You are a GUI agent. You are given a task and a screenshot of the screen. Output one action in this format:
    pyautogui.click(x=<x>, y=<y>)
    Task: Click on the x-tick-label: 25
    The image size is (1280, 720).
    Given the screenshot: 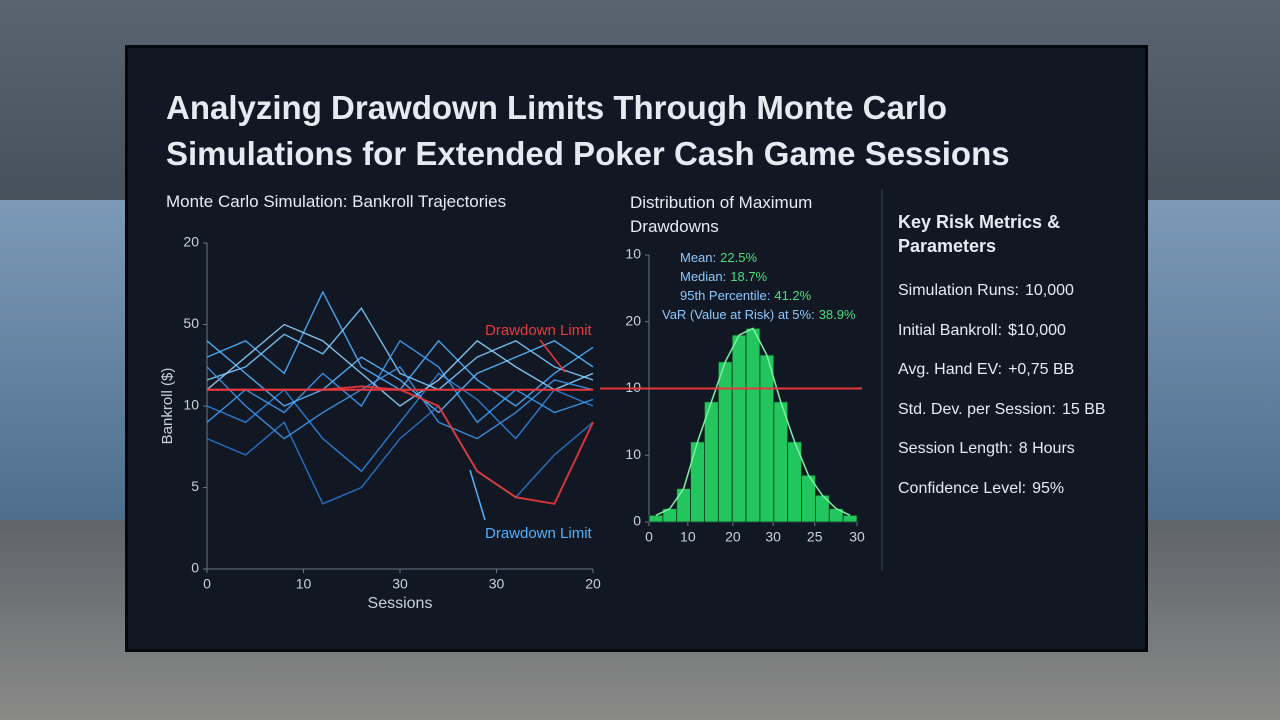 What is the action you would take?
    pyautogui.click(x=815, y=537)
    